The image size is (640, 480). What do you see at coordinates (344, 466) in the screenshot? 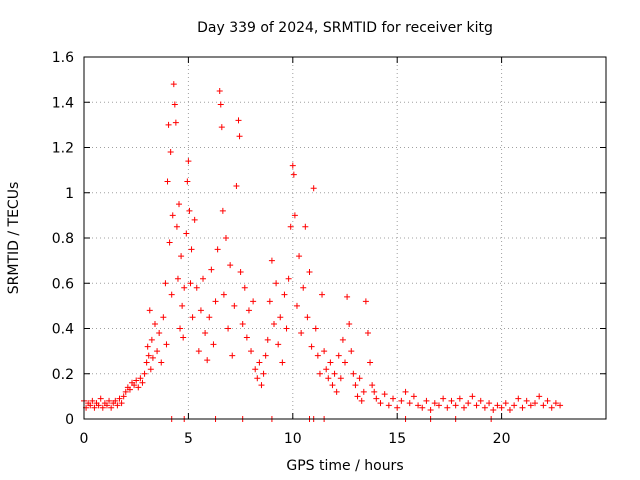
I see `x-axis-label: GPS time / hours` at bounding box center [344, 466].